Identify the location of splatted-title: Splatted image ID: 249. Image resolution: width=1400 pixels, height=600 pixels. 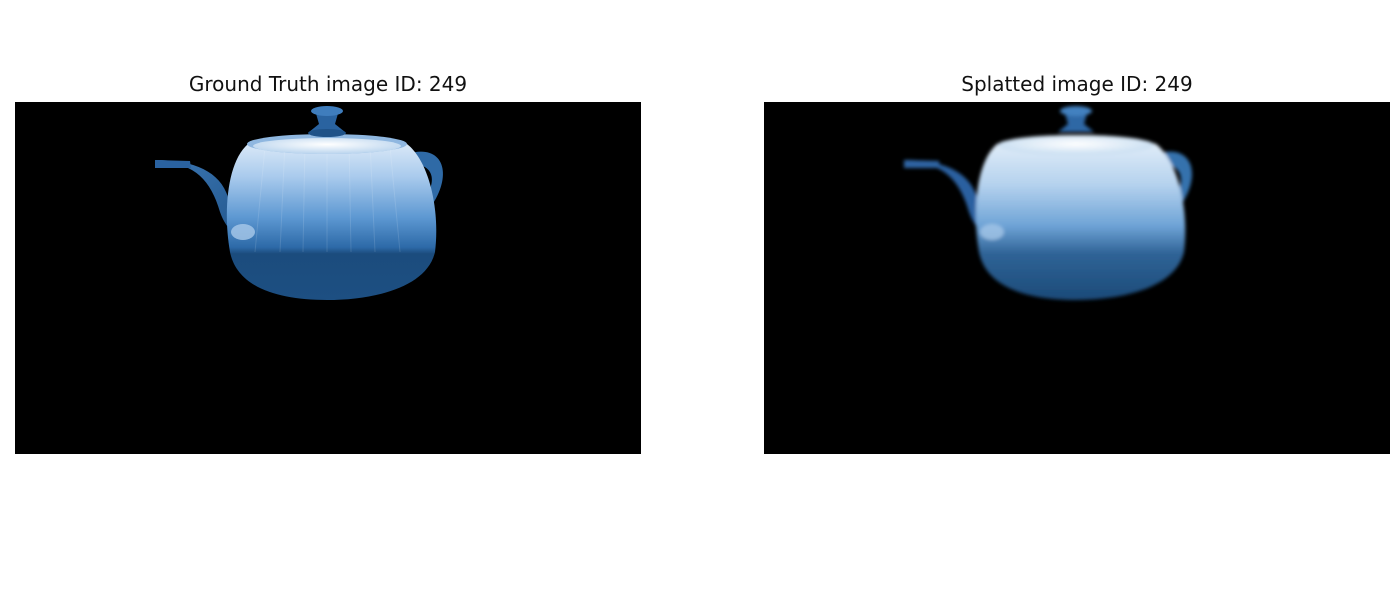
(1077, 84).